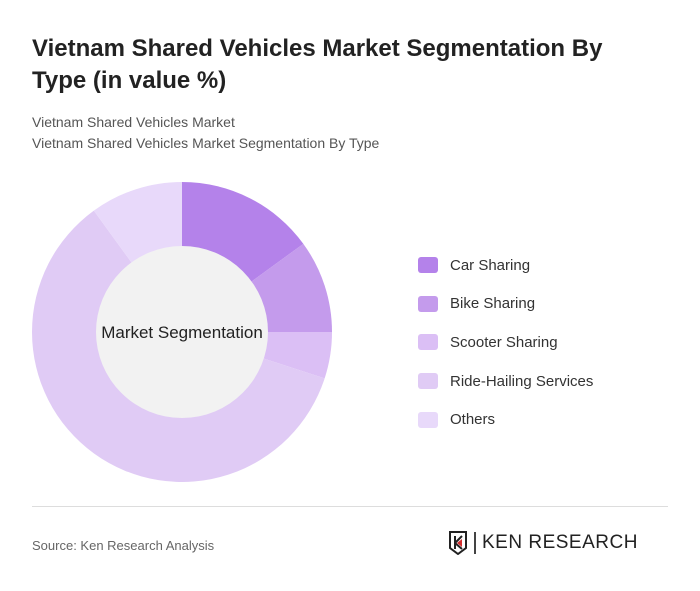 This screenshot has height=591, width=700. I want to click on legend-item: Scooter Sharing, so click(505, 342).